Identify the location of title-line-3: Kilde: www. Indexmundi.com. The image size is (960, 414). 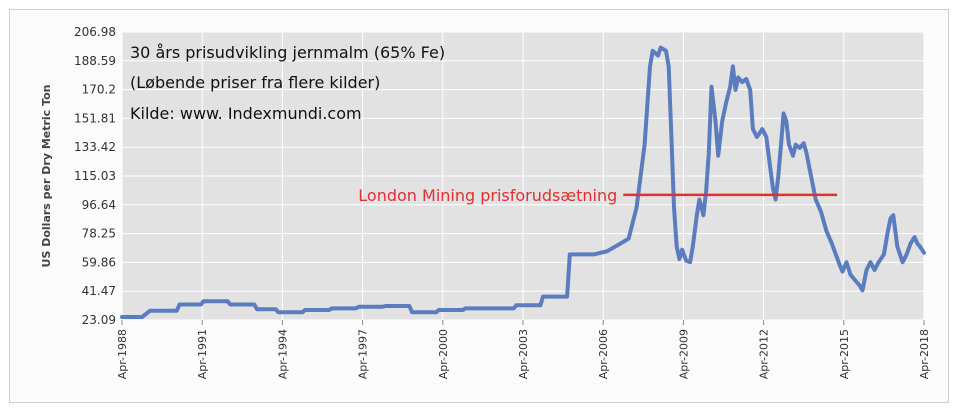
(246, 113).